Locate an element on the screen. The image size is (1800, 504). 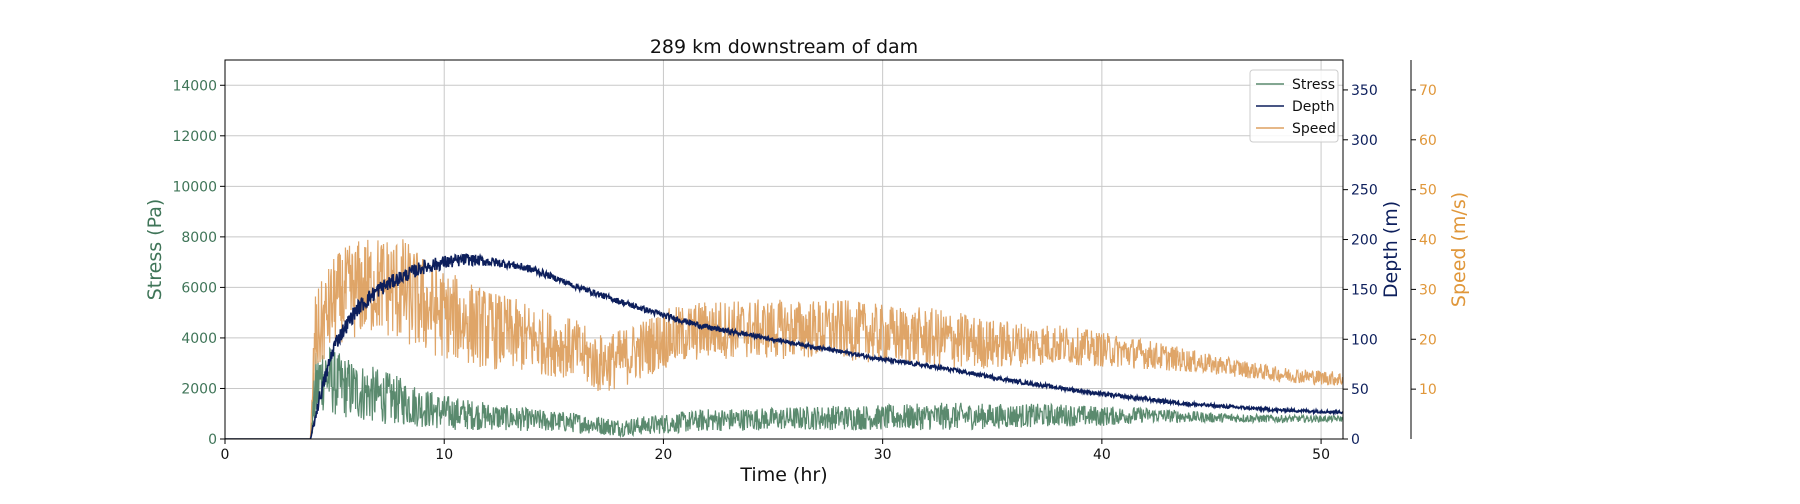
speed-tick-label: 30 is located at coordinates (1428, 290).